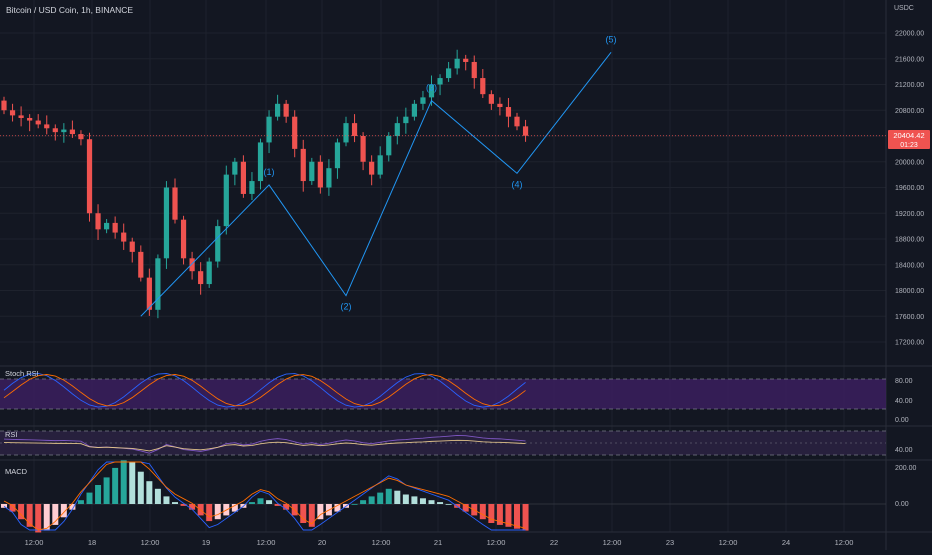 Image resolution: width=932 pixels, height=555 pixels. What do you see at coordinates (264, 496) in the screenshot?
I see `macd-line` at bounding box center [264, 496].